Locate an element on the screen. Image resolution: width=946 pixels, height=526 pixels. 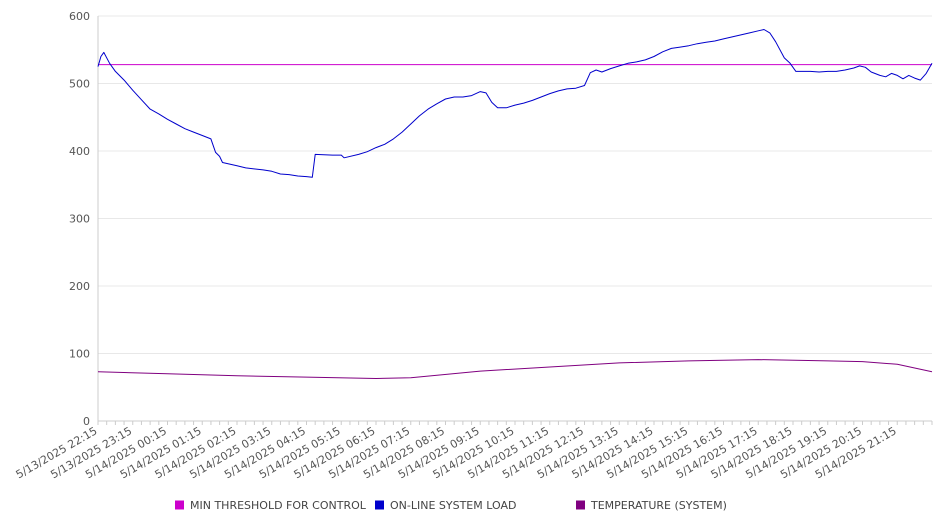
y-tick-label: 600 is located at coordinates (79, 16).